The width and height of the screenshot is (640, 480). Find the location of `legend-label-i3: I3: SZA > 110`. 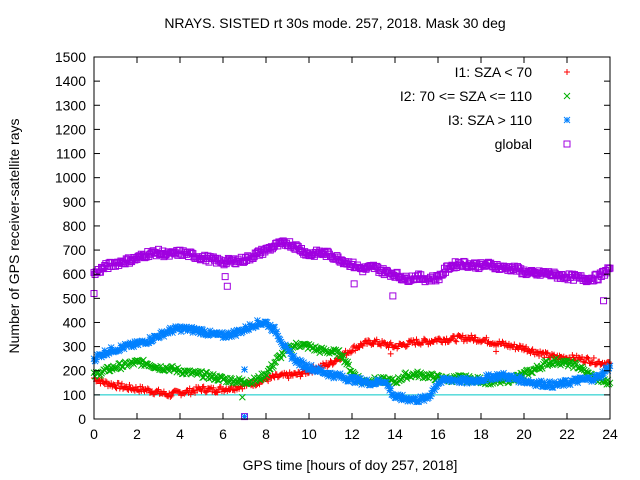

legend-label-i3: I3: SZA > 110 is located at coordinates (490, 120).